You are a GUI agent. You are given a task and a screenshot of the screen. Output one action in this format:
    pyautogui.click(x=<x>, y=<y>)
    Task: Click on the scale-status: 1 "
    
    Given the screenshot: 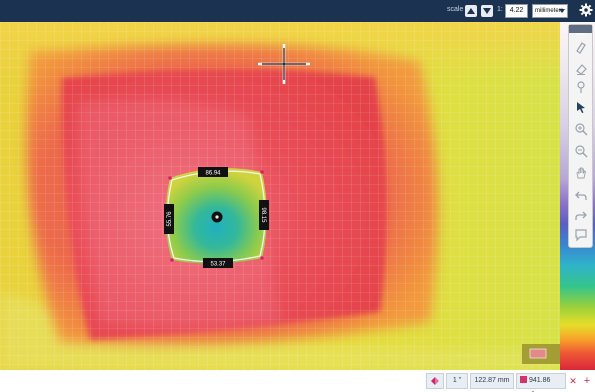 What is the action you would take?
    pyautogui.click(x=457, y=381)
    